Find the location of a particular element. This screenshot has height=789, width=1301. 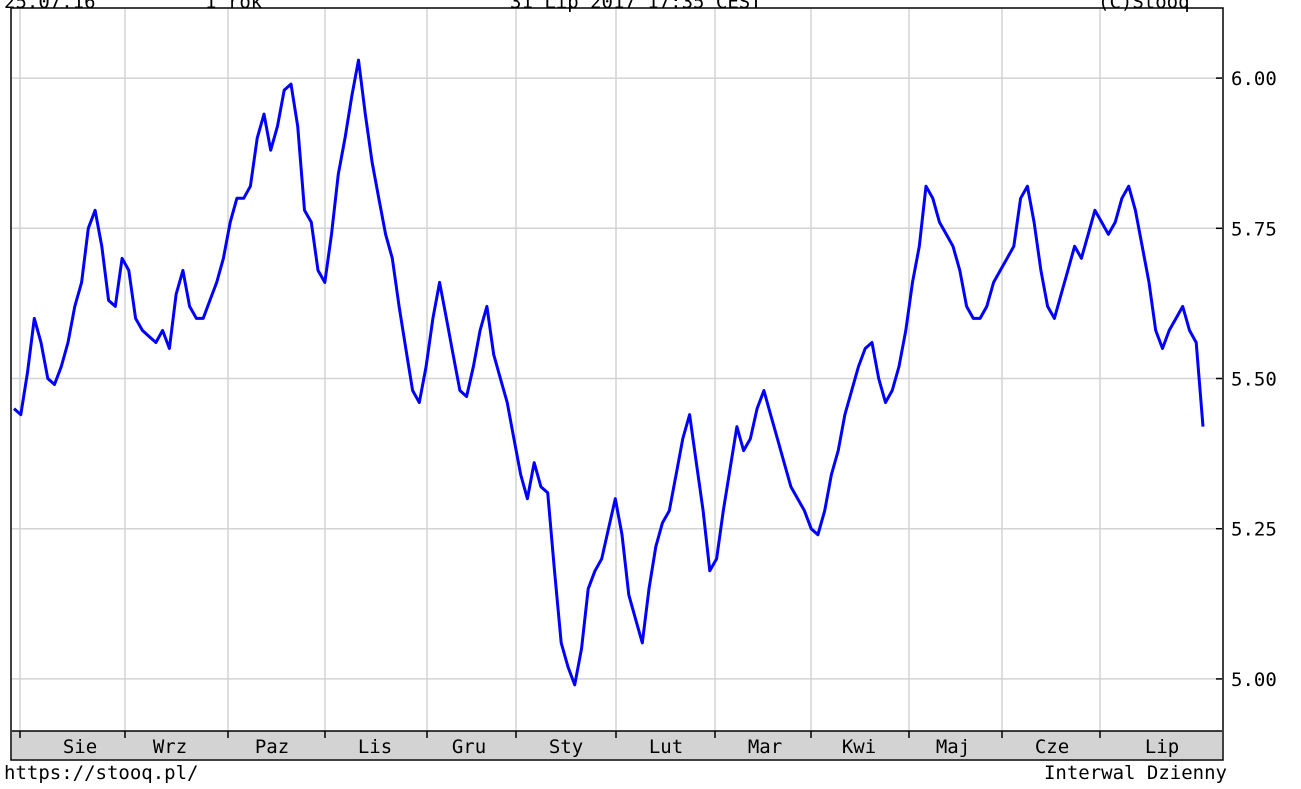

source-url: https://stooq.pl/ is located at coordinates (101, 773).